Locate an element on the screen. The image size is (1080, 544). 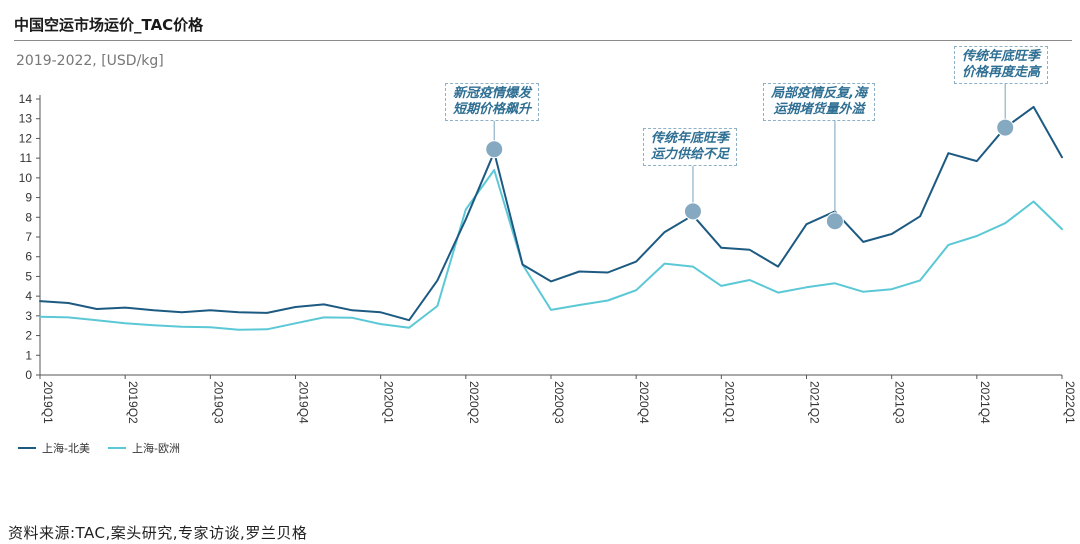
legend-item-north-america: 上海-北美 is located at coordinates (54, 448).